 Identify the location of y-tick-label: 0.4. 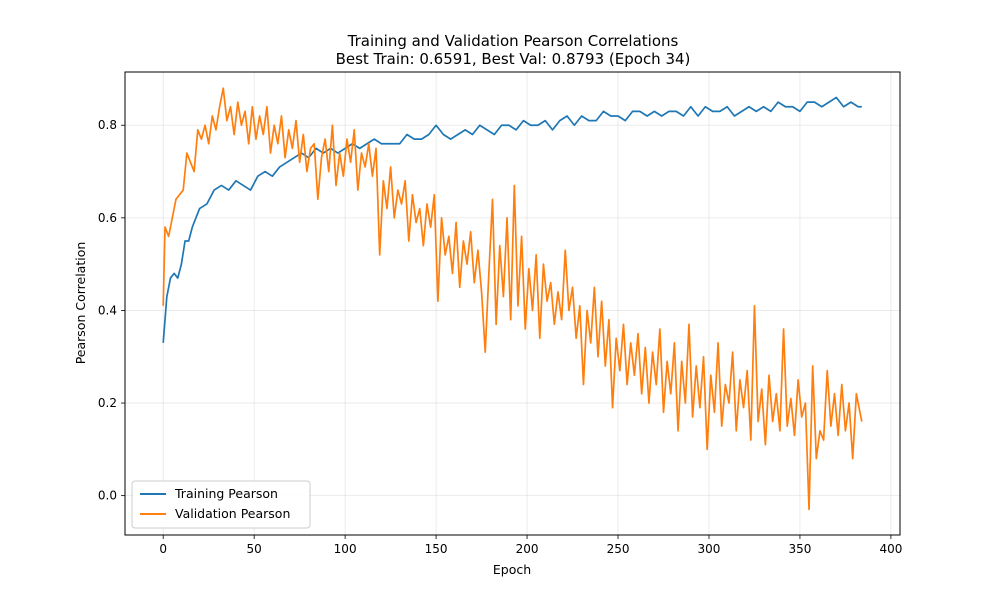
(107, 310).